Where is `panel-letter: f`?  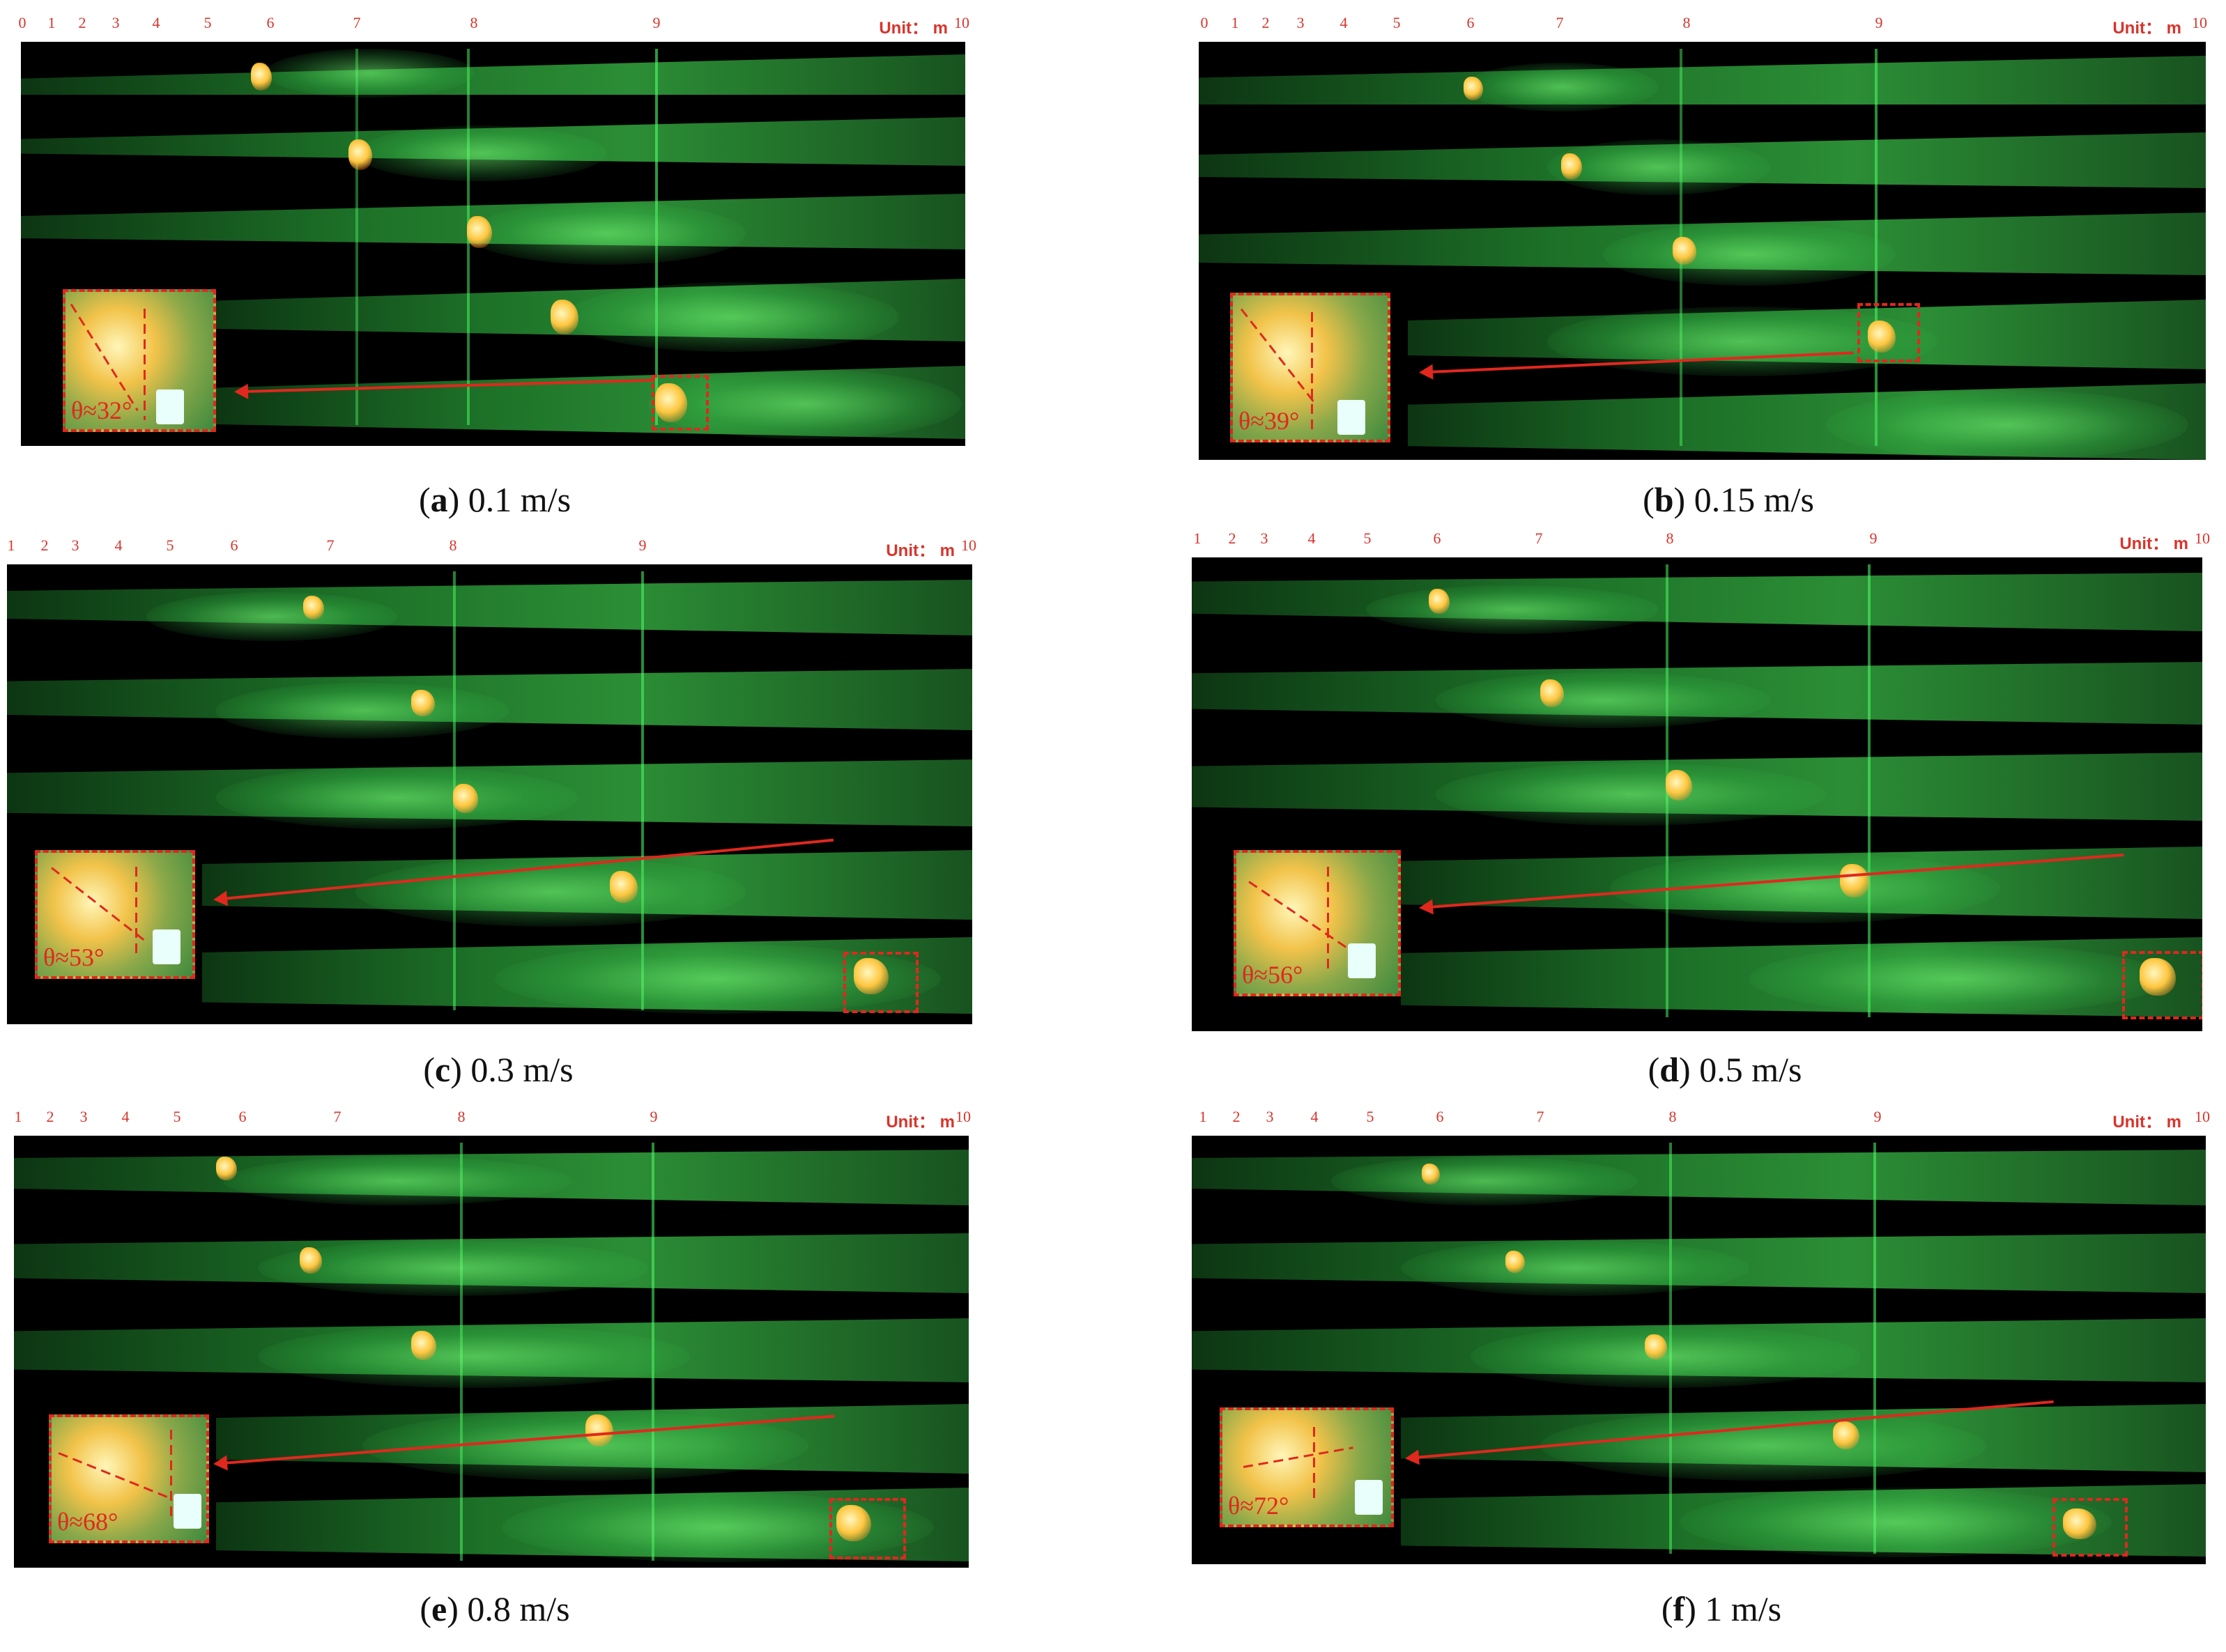
panel-letter: f is located at coordinates (1679, 1608).